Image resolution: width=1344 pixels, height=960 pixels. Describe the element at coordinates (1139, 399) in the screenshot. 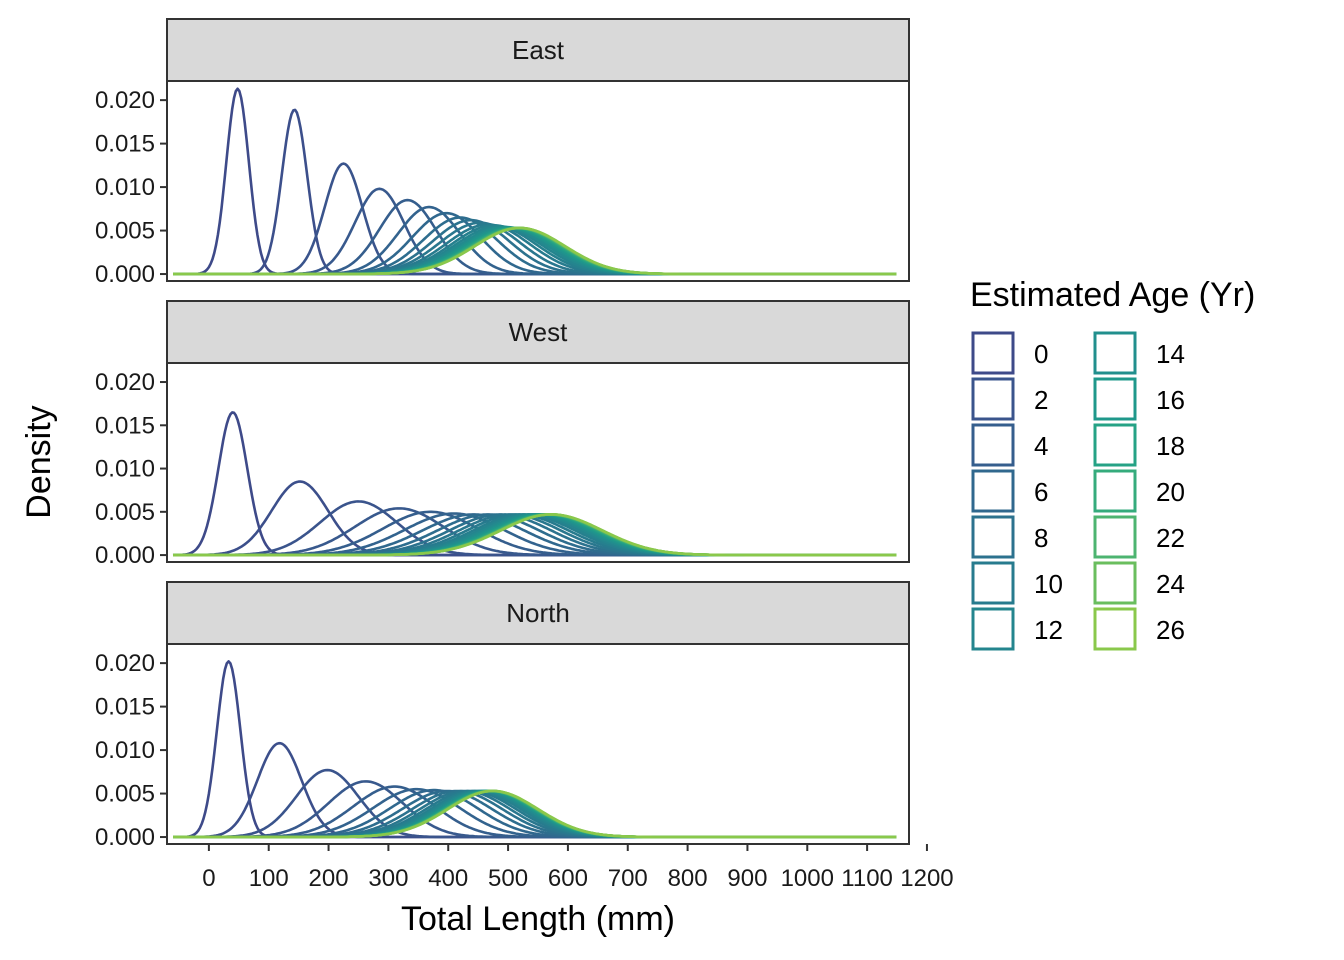

I see `legend-item: 16` at that location.